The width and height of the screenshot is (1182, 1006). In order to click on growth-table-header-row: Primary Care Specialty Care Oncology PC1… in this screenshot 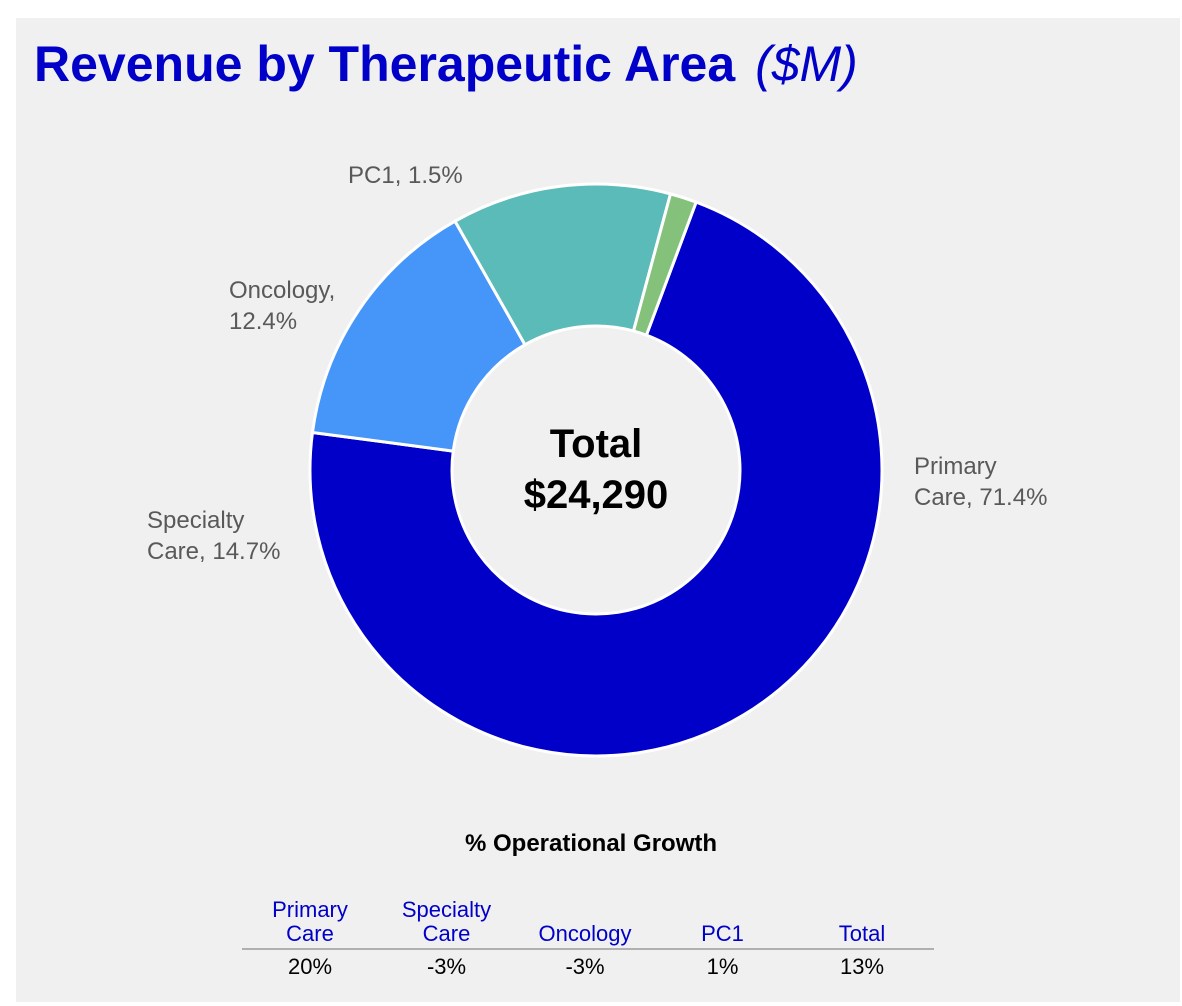, I will do `click(588, 919)`.